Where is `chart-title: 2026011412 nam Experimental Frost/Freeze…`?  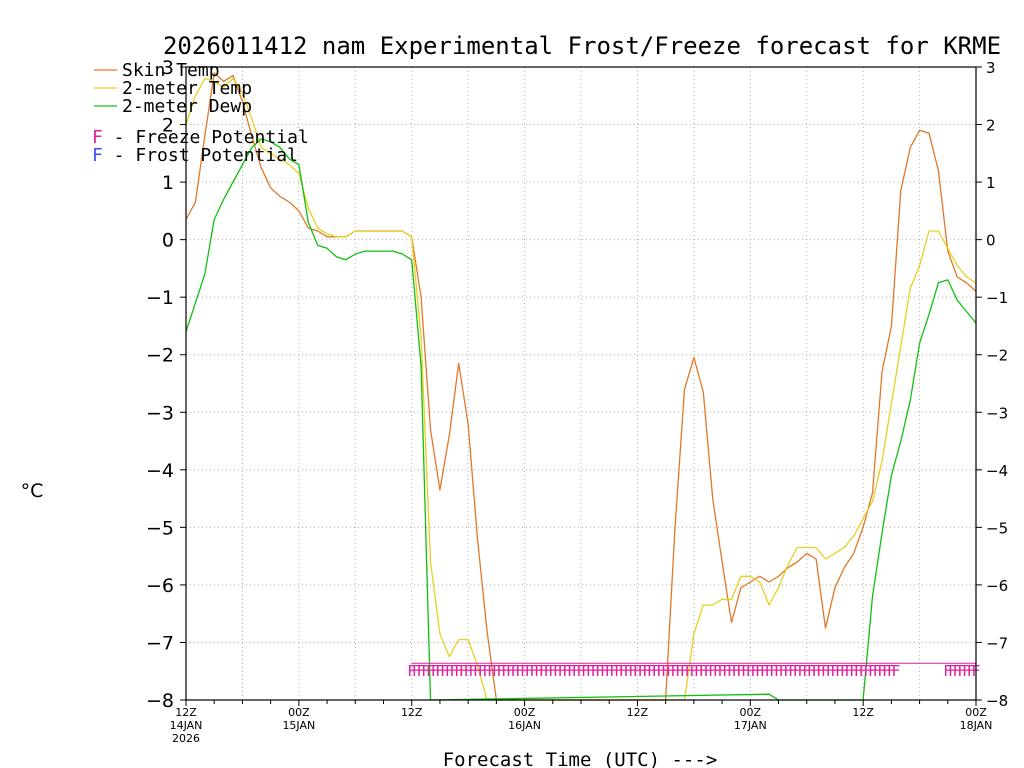
chart-title: 2026011412 nam Experimental Frost/Freeze… is located at coordinates (582, 46).